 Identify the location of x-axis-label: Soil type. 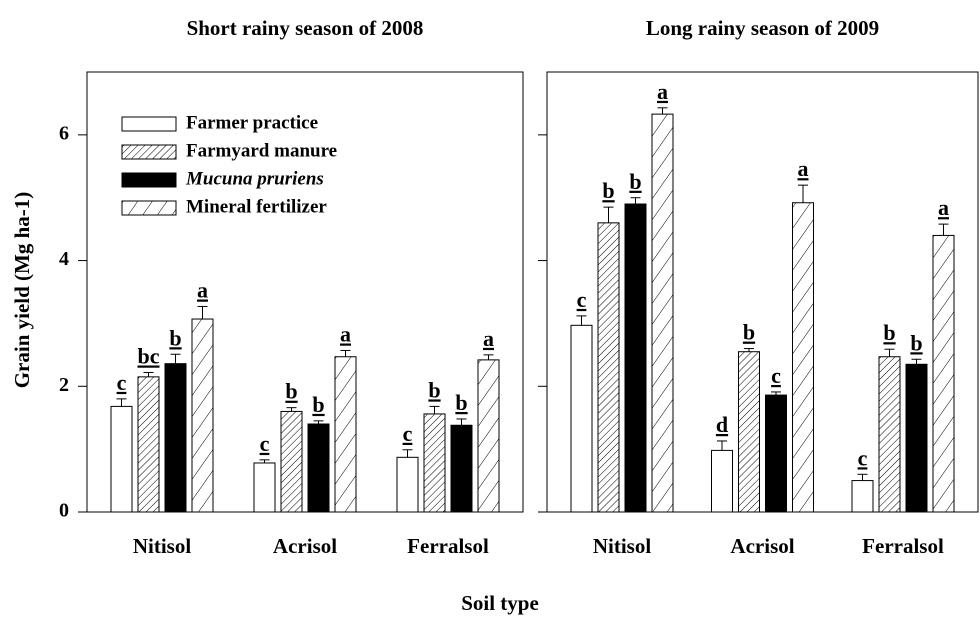
(500, 603).